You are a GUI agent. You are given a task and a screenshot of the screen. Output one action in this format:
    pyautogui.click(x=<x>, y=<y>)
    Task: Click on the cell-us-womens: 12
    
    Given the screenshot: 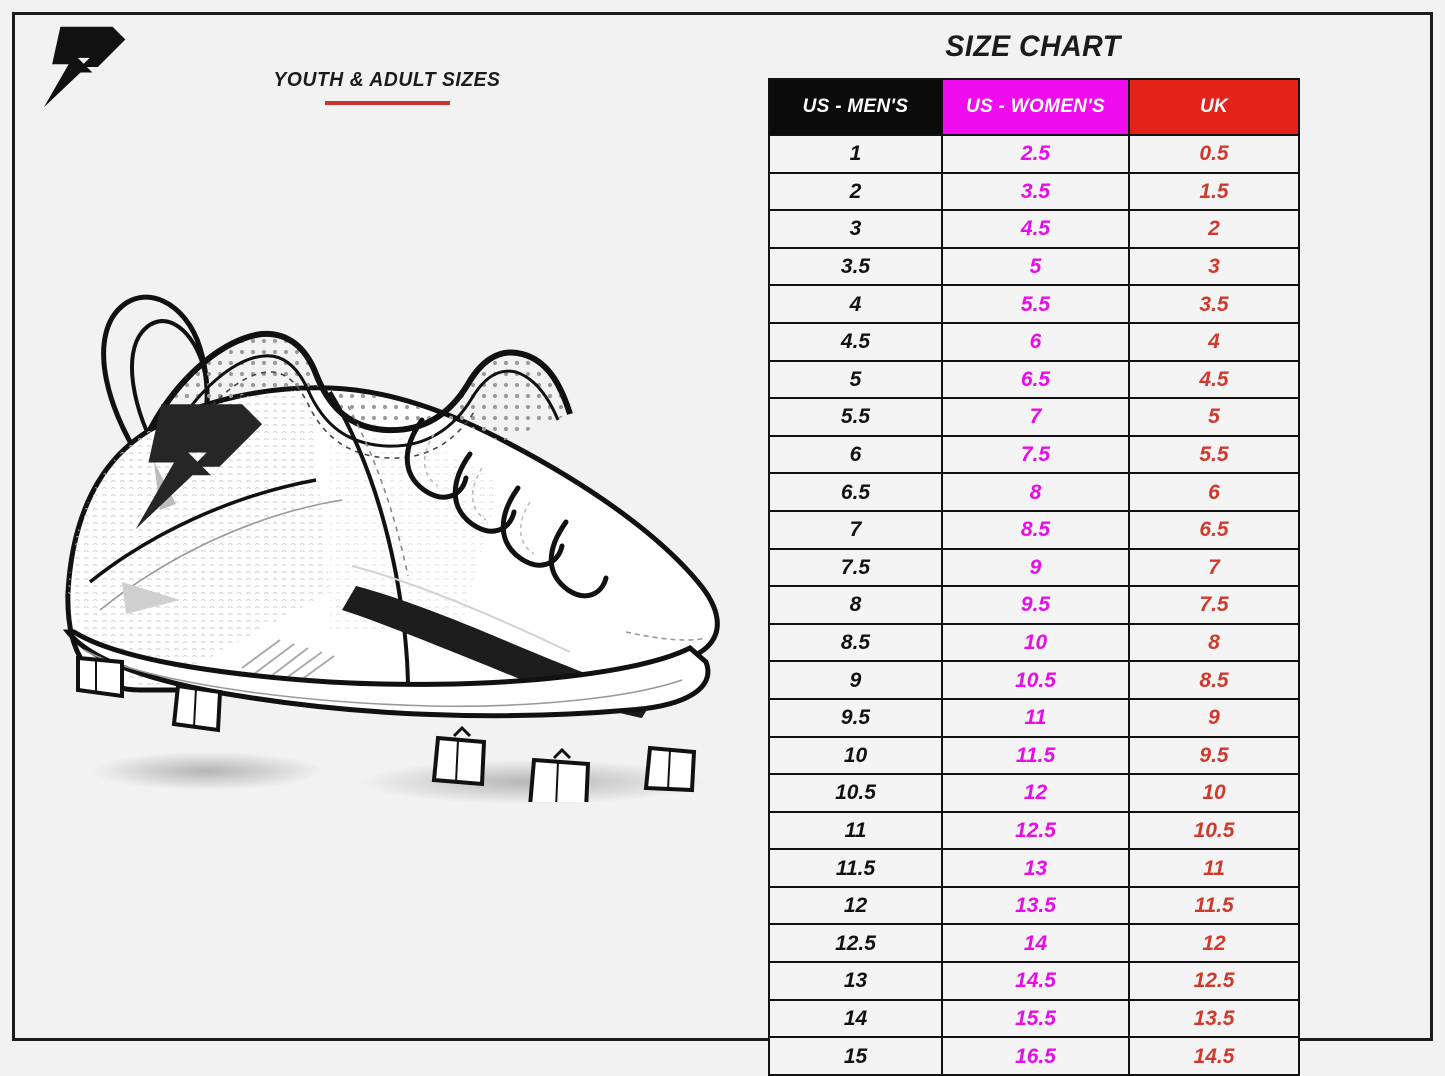 What is the action you would take?
    pyautogui.click(x=1035, y=793)
    